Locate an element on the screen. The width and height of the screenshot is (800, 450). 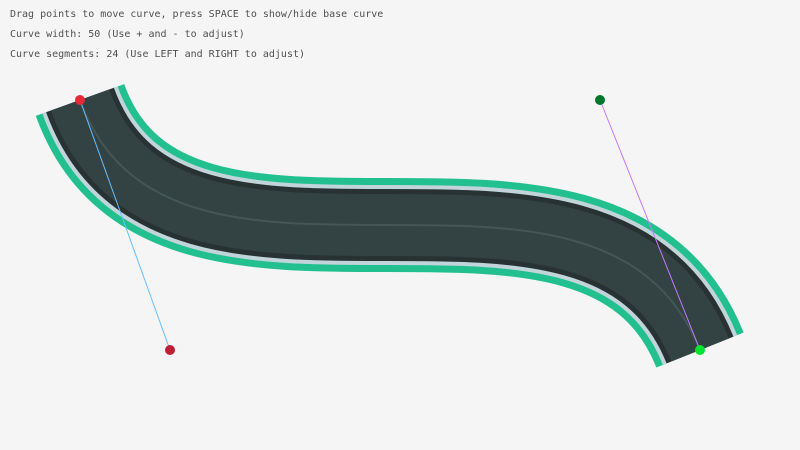
instruction-width: Curve width: 50 (Use + and - to adjust) is located at coordinates (127, 34).